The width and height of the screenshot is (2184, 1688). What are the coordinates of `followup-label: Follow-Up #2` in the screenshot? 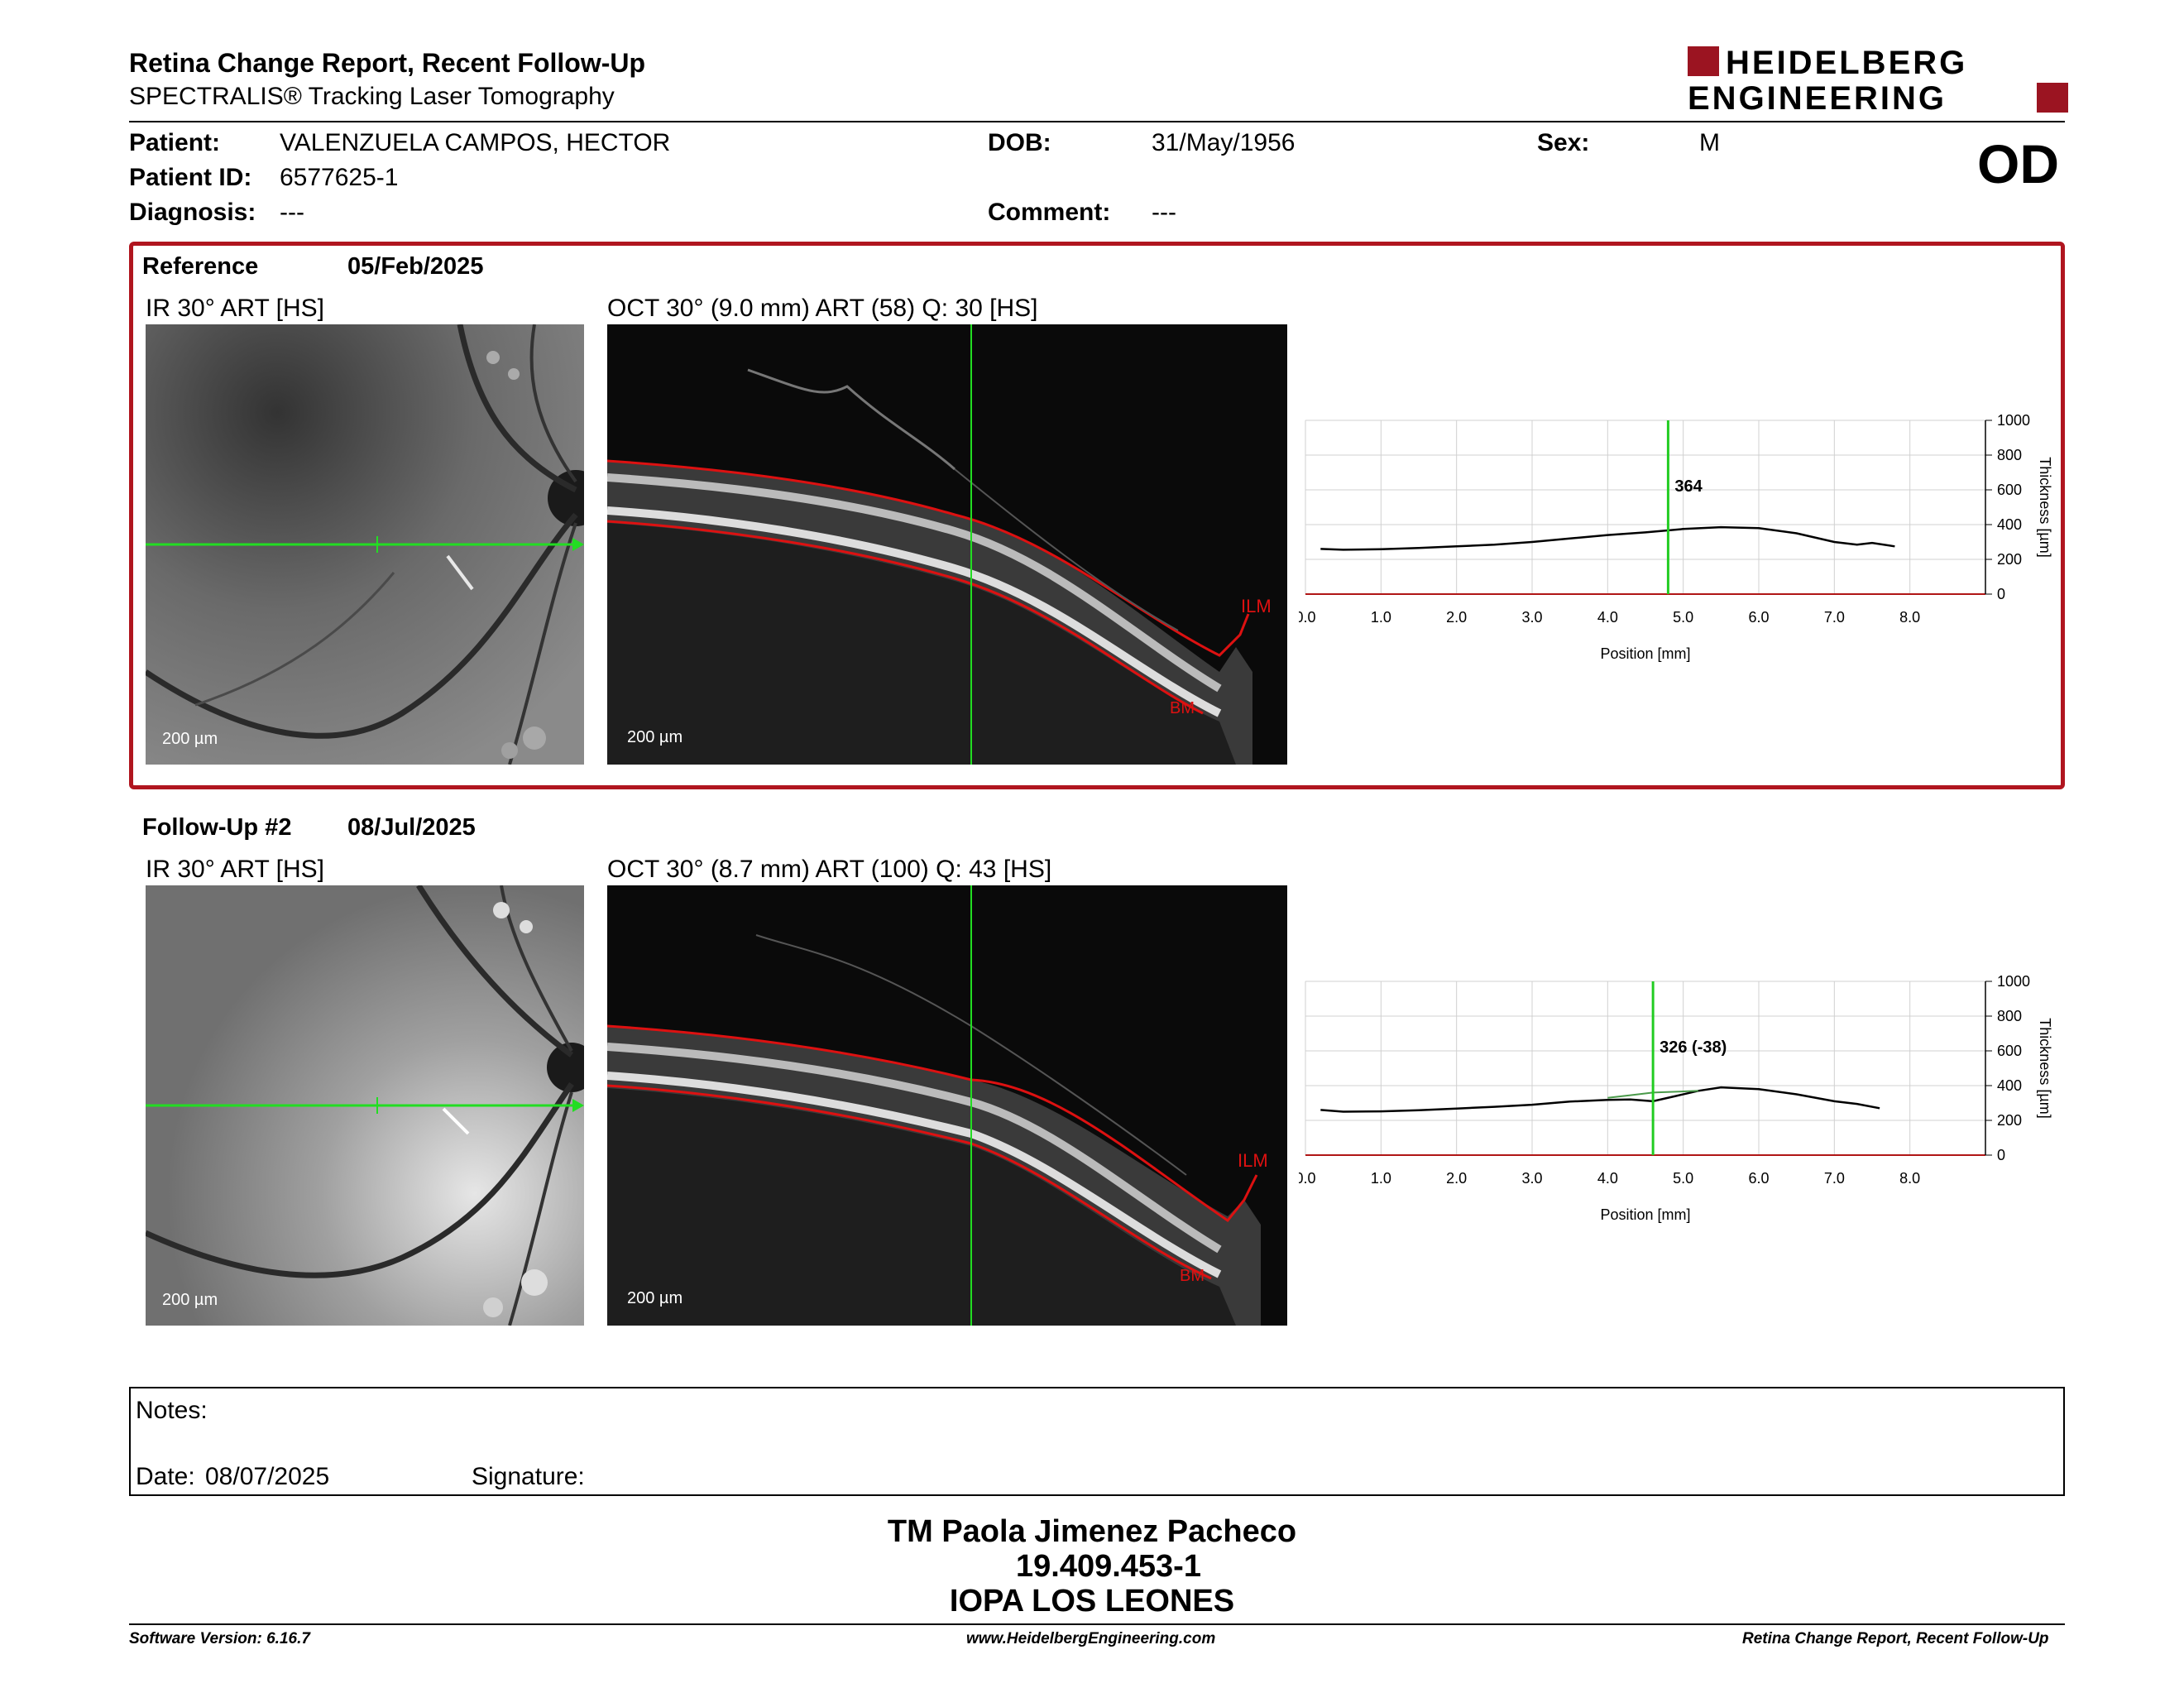 It's located at (217, 827).